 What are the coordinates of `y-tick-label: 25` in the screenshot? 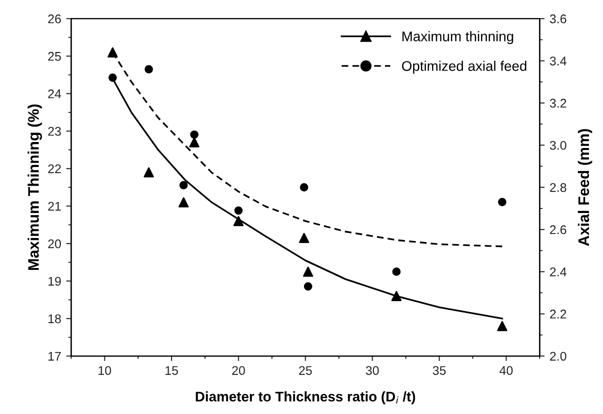 It's located at (54, 56).